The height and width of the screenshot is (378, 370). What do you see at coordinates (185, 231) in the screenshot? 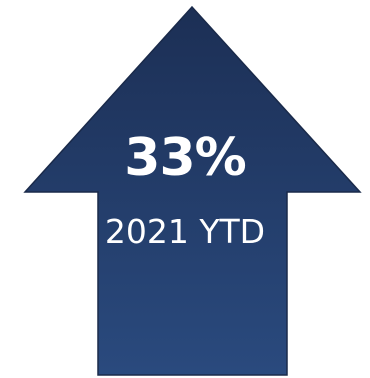
I see `metric-label: 2021 YTD` at bounding box center [185, 231].